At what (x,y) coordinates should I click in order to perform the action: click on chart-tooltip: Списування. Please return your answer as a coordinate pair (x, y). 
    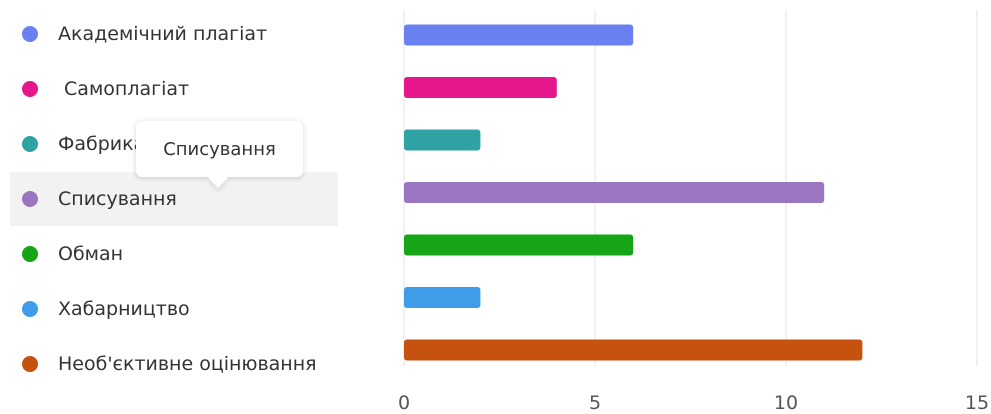
    Looking at the image, I should click on (219, 149).